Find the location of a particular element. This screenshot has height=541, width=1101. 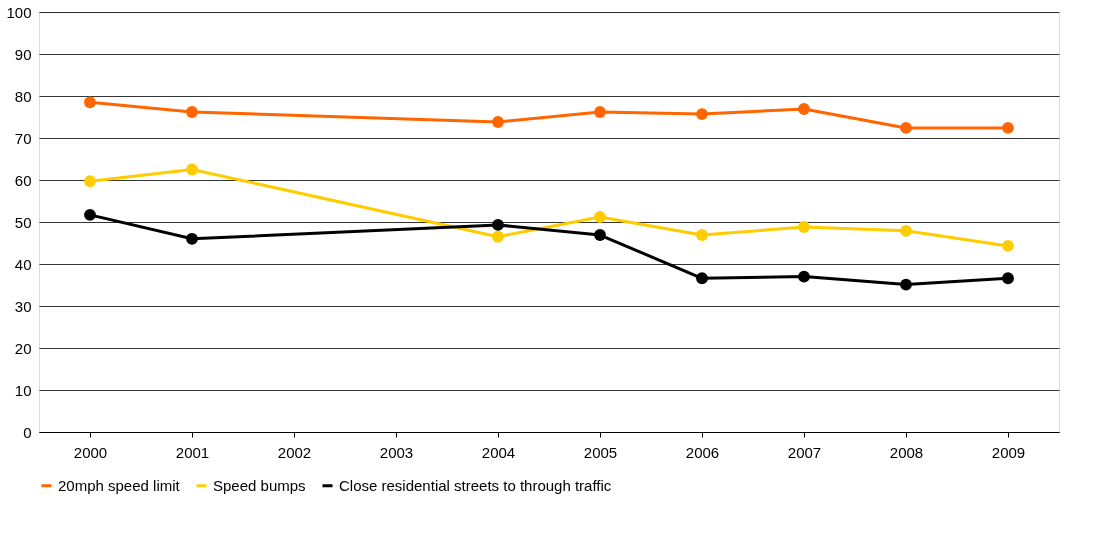

y-tick-label: 40 is located at coordinates (23, 264).